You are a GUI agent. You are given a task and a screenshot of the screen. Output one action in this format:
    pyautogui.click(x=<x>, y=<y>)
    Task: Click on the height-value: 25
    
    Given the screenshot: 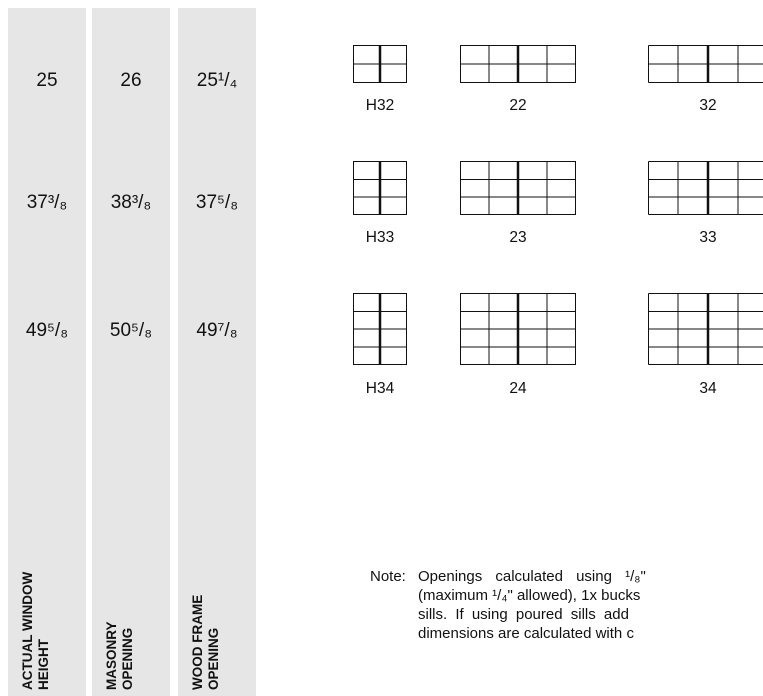 What is the action you would take?
    pyautogui.click(x=47, y=80)
    